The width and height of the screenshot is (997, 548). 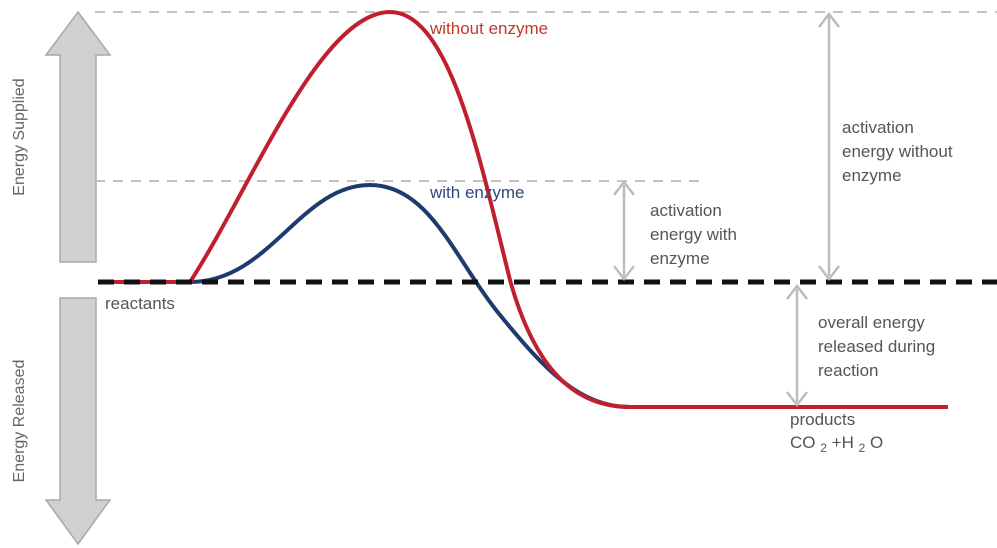 What do you see at coordinates (476, 192) in the screenshot?
I see `with-enzyme-label: with enzyme` at bounding box center [476, 192].